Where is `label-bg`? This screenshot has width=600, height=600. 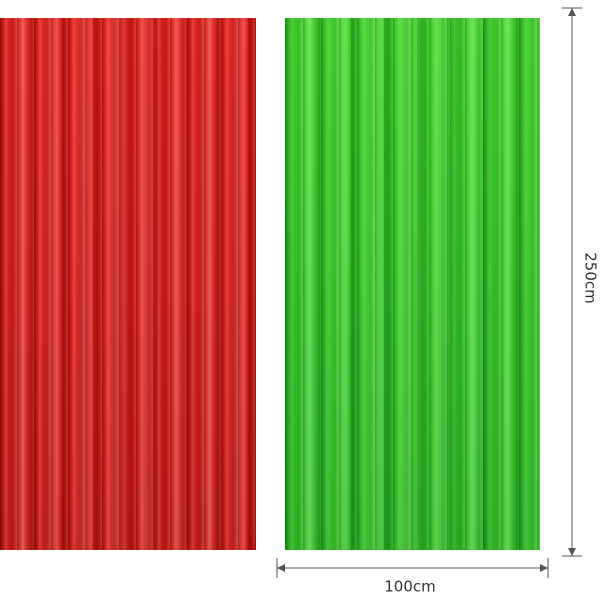
label-bg is located at coordinates (589, 278).